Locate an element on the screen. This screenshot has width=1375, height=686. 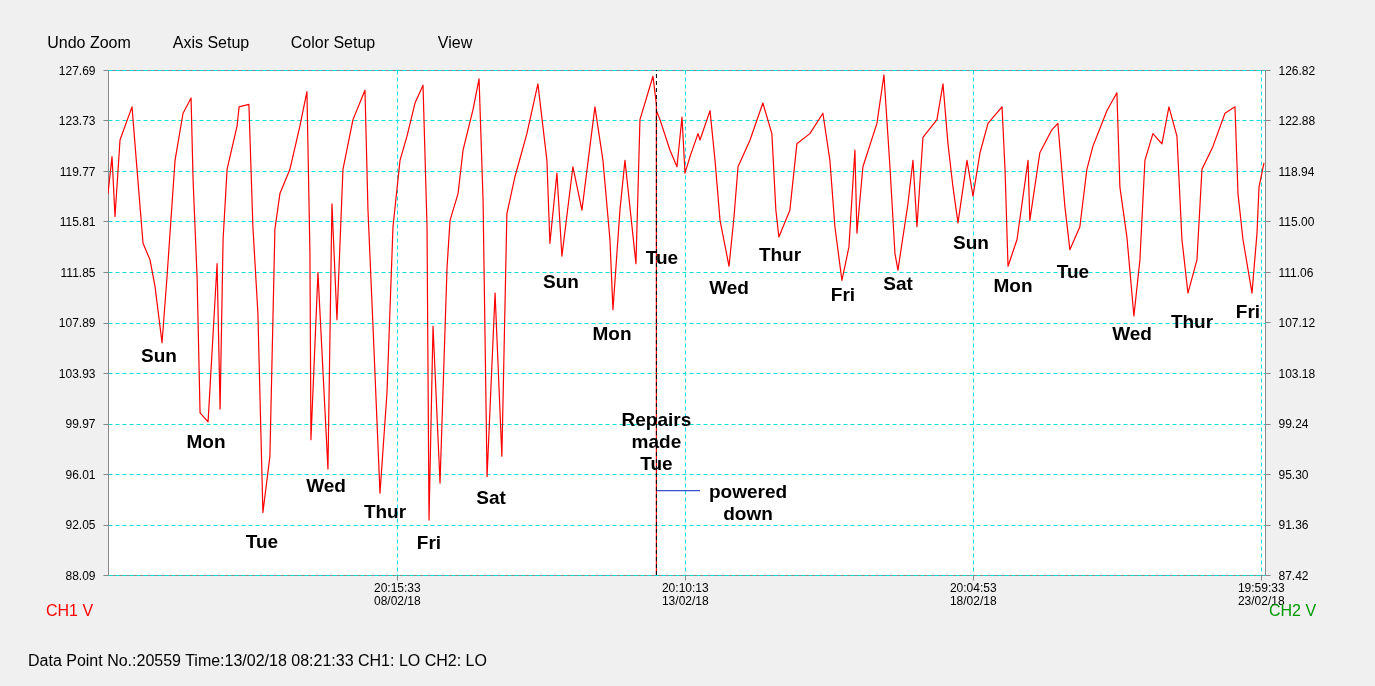
y-tick-label: 127.69 is located at coordinates (77, 70).